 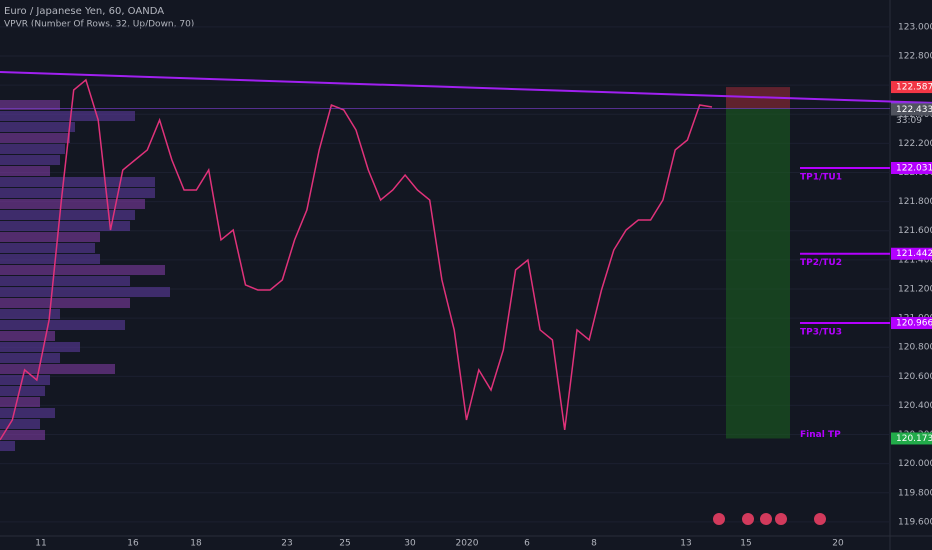 I want to click on target-zone, so click(x=758, y=273).